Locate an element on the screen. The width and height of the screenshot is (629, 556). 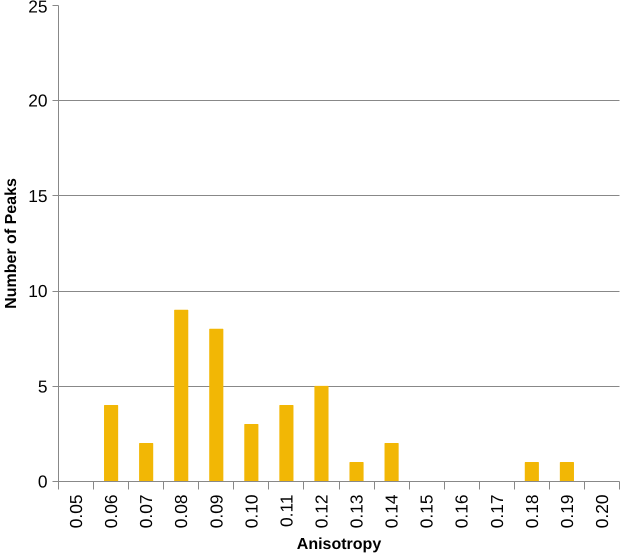
y-axis-title: Number of Peaks is located at coordinates (11, 243).